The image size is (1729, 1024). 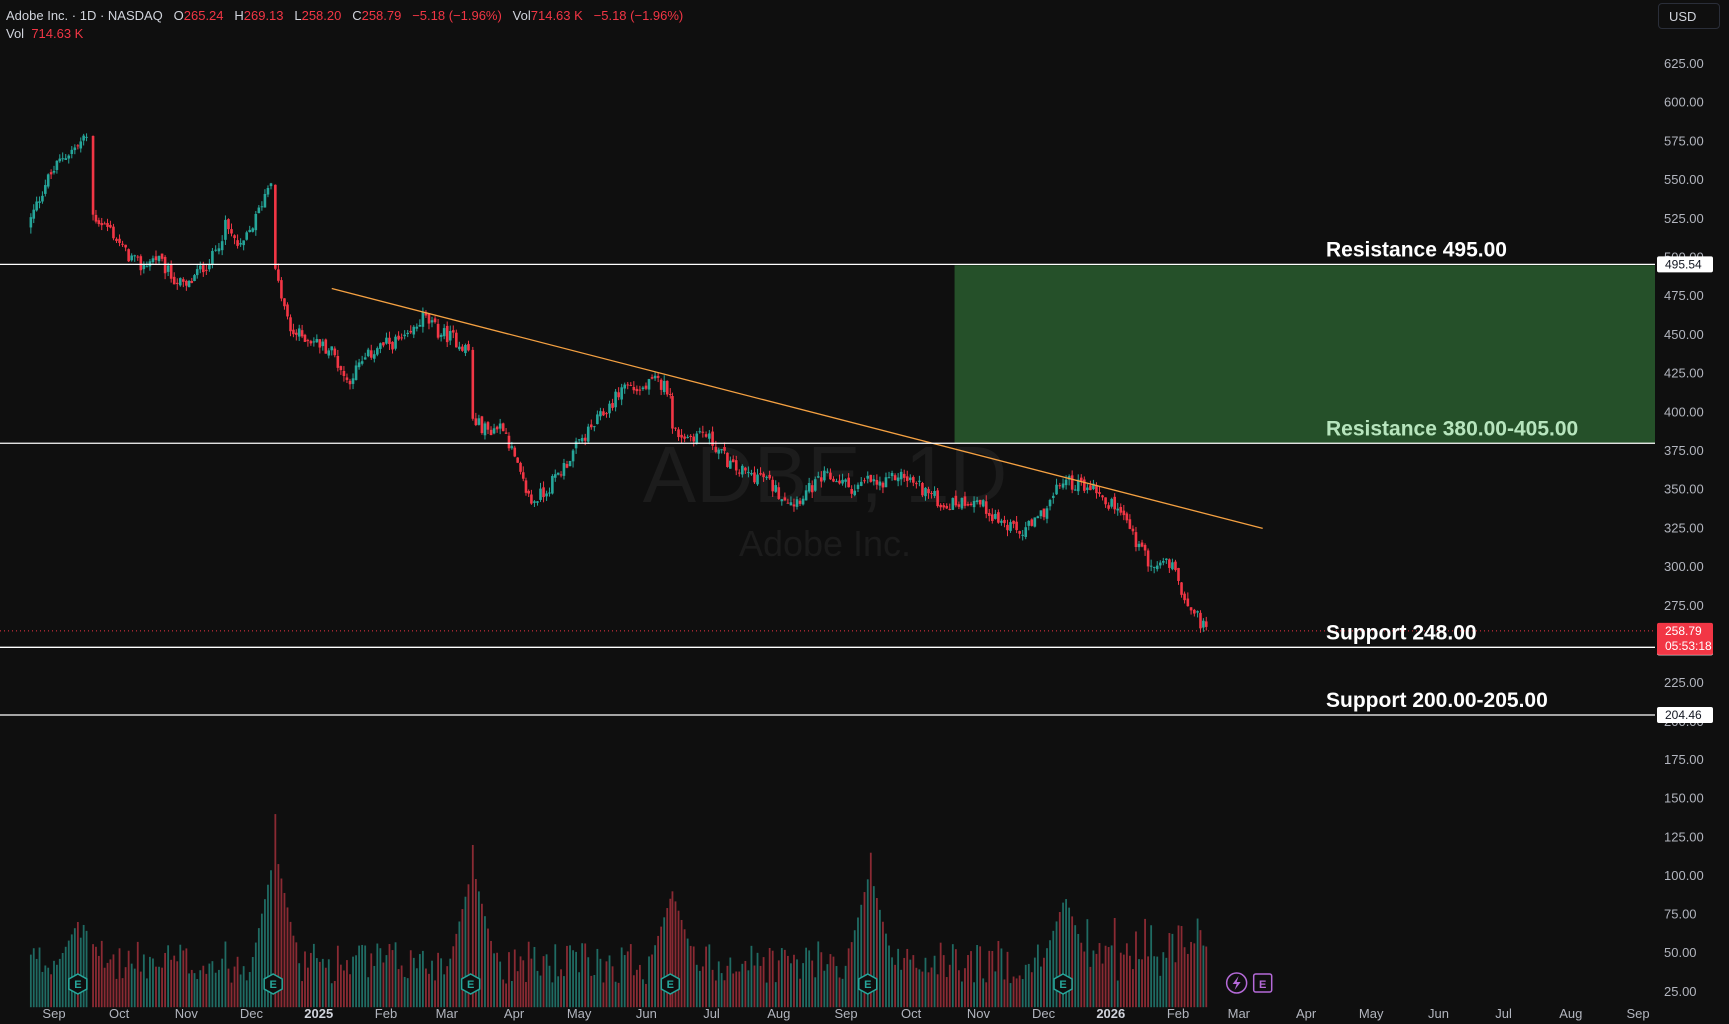 What do you see at coordinates (1684, 527) in the screenshot?
I see `price-tick-label: 325.00` at bounding box center [1684, 527].